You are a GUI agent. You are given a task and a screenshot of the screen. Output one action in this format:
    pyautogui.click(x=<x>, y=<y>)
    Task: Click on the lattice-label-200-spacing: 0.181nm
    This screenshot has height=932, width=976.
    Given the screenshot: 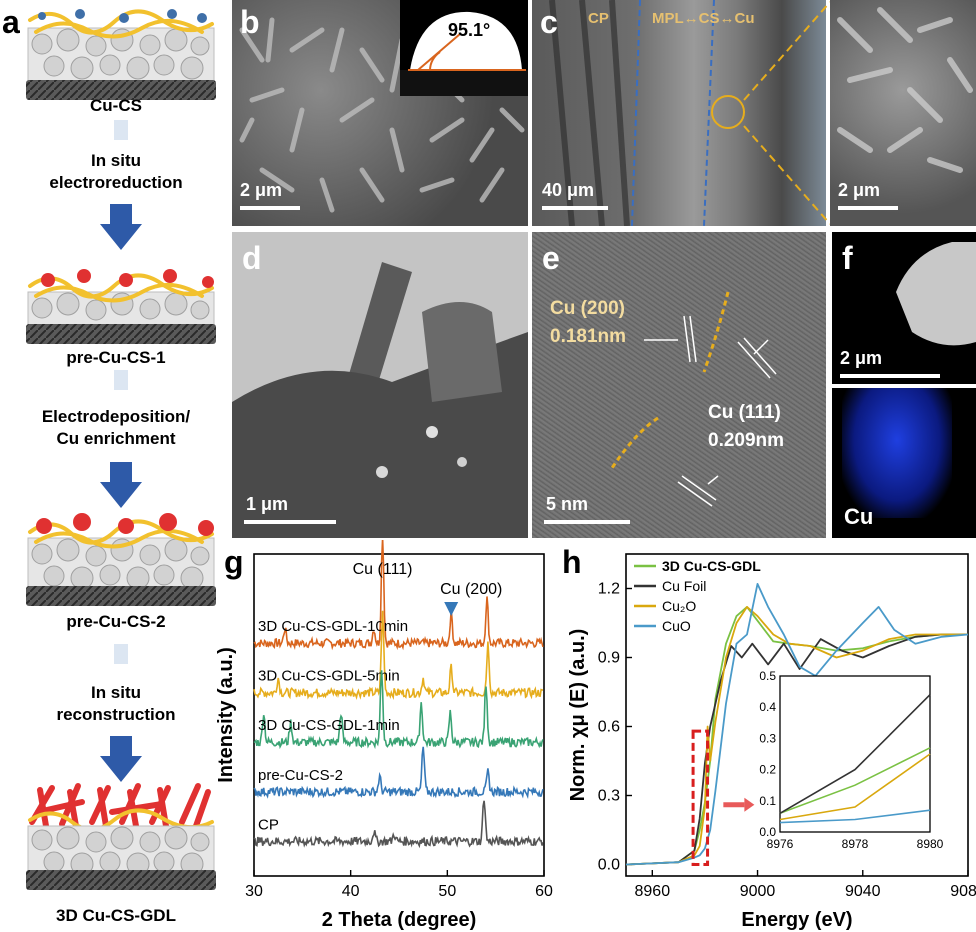 What is the action you would take?
    pyautogui.click(x=588, y=336)
    